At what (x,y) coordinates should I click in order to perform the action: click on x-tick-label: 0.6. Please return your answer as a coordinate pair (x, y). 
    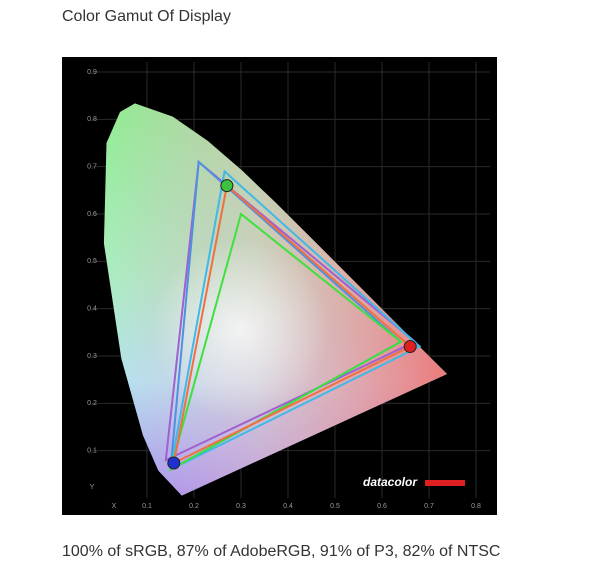
    Looking at the image, I should click on (382, 506).